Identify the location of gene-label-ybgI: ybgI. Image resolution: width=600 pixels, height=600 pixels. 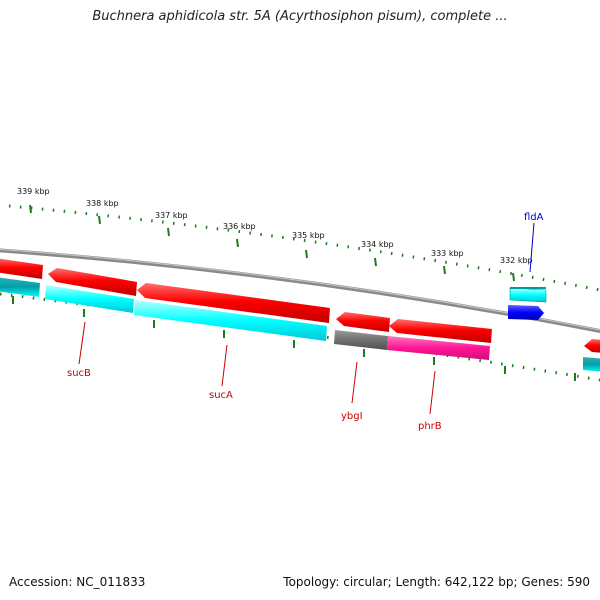
(352, 416).